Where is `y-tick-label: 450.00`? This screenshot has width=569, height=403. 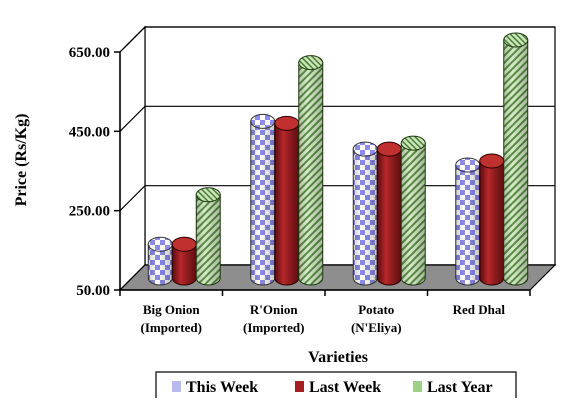 y-tick-label: 450.00 is located at coordinates (89, 132).